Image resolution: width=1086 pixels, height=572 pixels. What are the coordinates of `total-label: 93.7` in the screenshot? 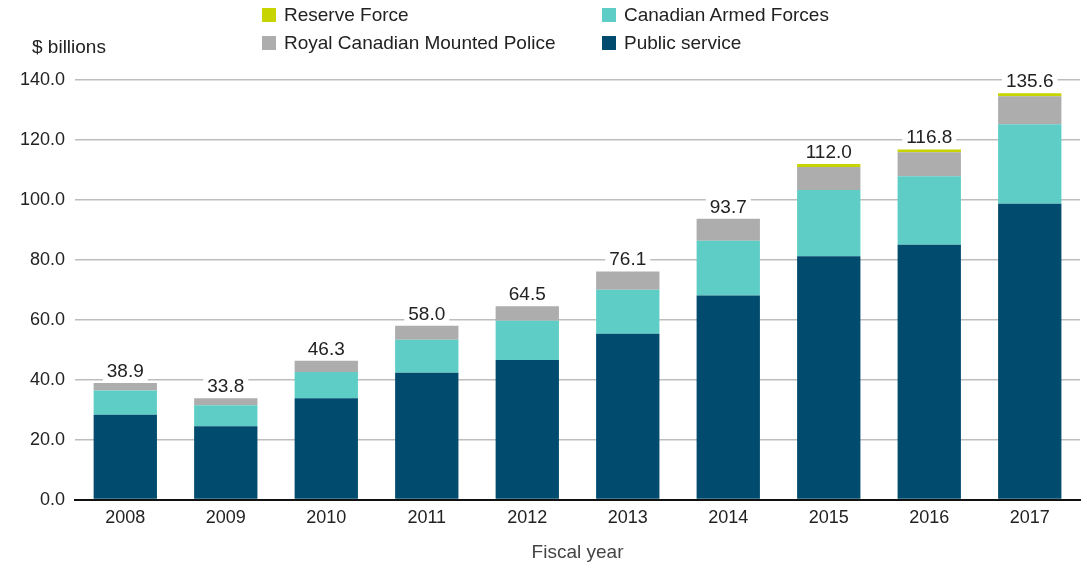 It's located at (728, 206).